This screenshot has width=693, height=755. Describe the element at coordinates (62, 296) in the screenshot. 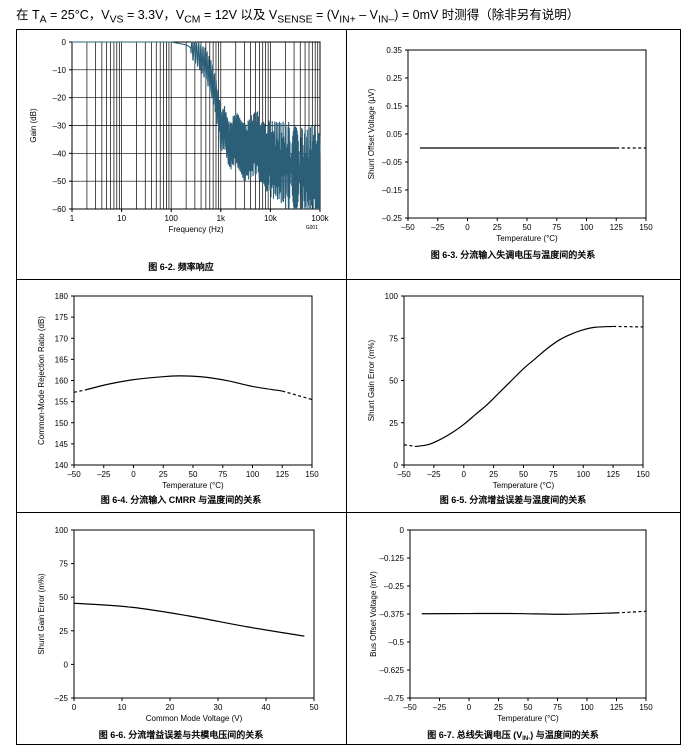

I see `y-tick-label: 180` at that location.